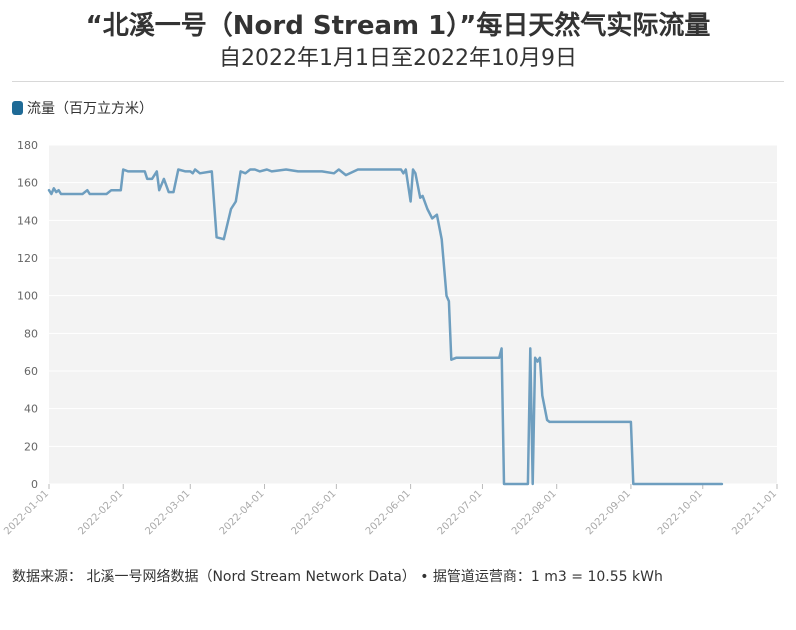 Image resolution: width=796 pixels, height=630 pixels. What do you see at coordinates (754, 512) in the screenshot?
I see `x-tick-label: 2022-11-01` at bounding box center [754, 512].